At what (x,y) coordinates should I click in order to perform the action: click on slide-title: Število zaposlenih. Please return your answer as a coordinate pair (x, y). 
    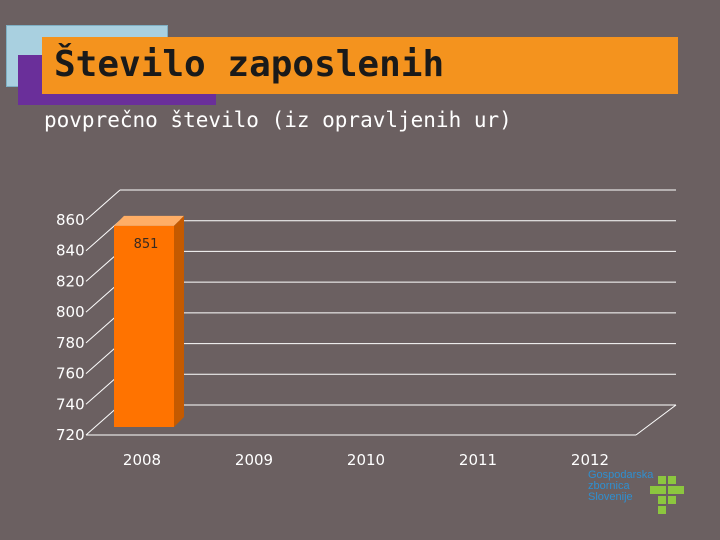
    Looking at the image, I should click on (249, 64).